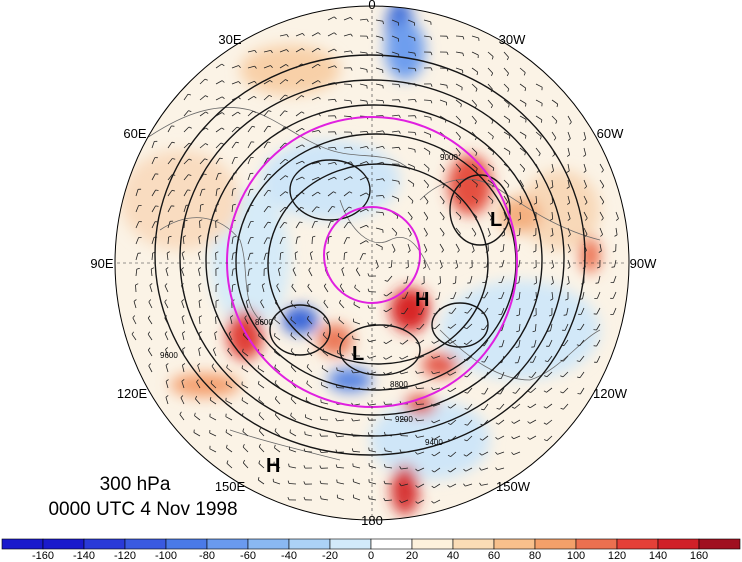 This screenshot has height=562, width=742. I want to click on contour-label: 9600, so click(169, 355).